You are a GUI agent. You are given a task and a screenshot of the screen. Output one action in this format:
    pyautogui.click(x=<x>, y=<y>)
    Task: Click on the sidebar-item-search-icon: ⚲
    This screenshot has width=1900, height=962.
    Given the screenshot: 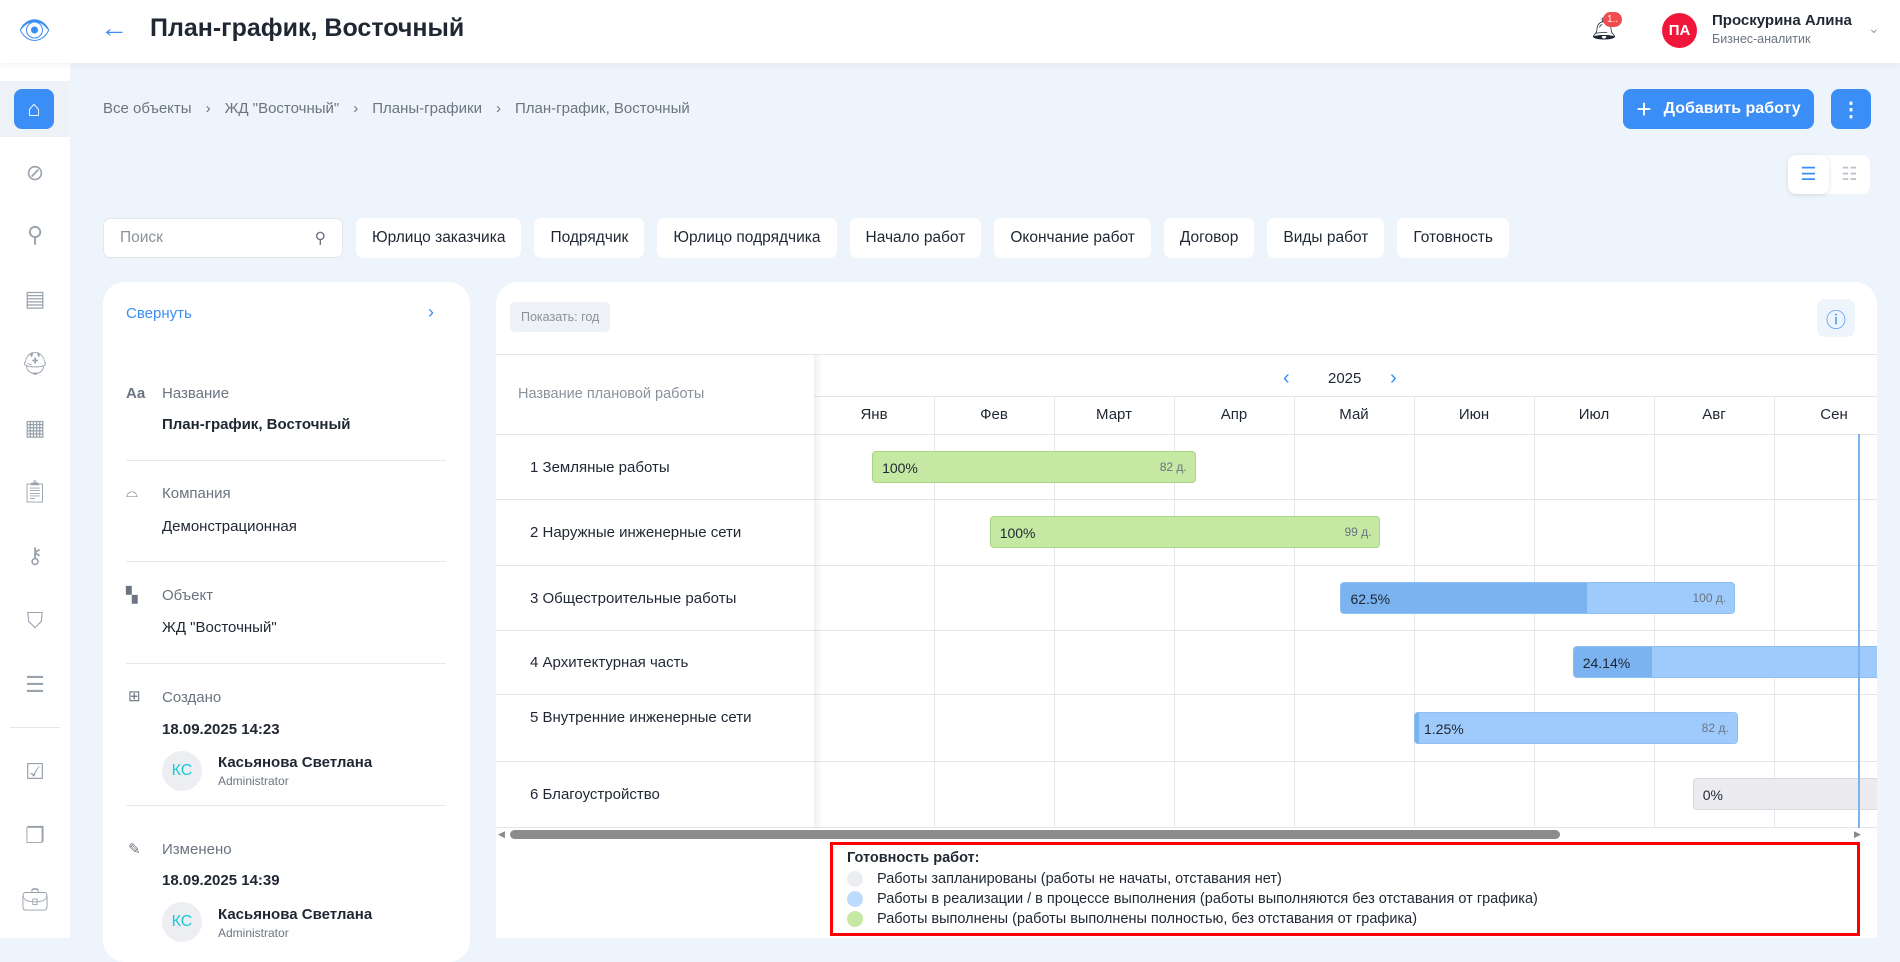 What is the action you would take?
    pyautogui.click(x=35, y=234)
    